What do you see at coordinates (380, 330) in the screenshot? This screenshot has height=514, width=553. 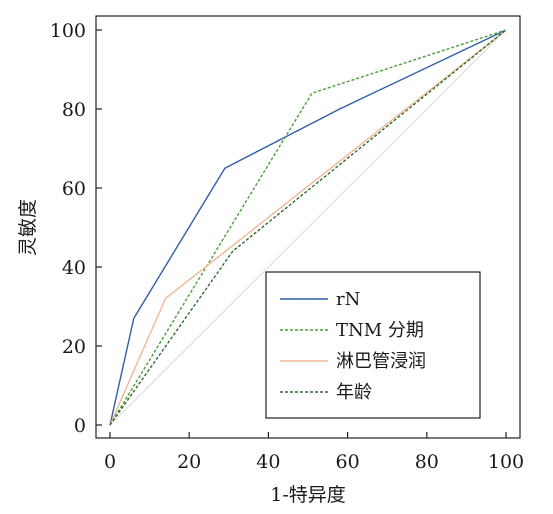 I see `legend-label-2: TNM 分期` at bounding box center [380, 330].